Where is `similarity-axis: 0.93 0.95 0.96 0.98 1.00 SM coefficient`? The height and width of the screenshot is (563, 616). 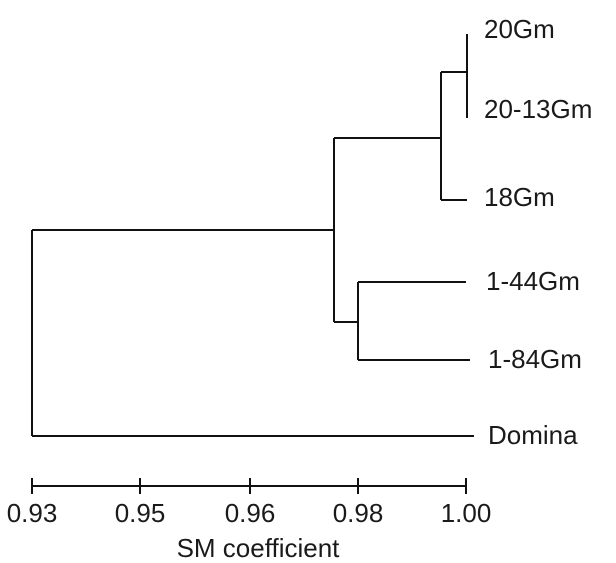
similarity-axis: 0.93 0.95 0.96 0.98 1.00 SM coefficient is located at coordinates (249, 520).